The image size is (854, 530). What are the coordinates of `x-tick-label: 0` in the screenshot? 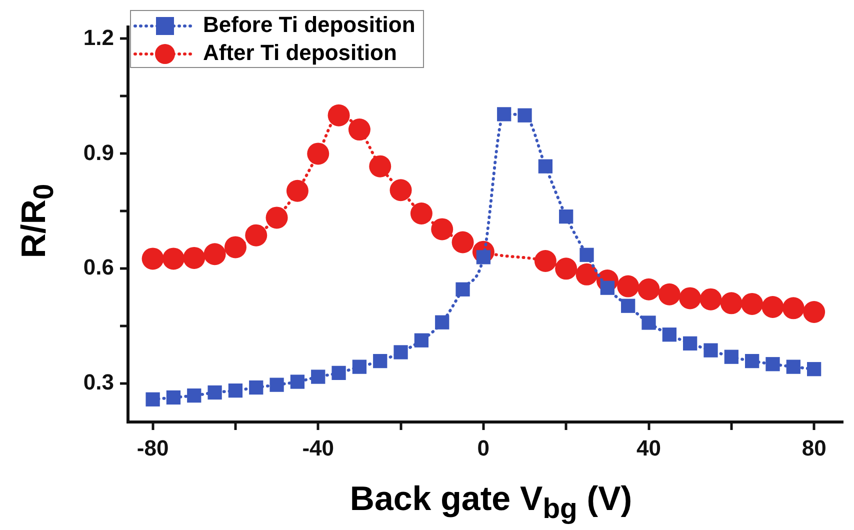 It's located at (483, 447).